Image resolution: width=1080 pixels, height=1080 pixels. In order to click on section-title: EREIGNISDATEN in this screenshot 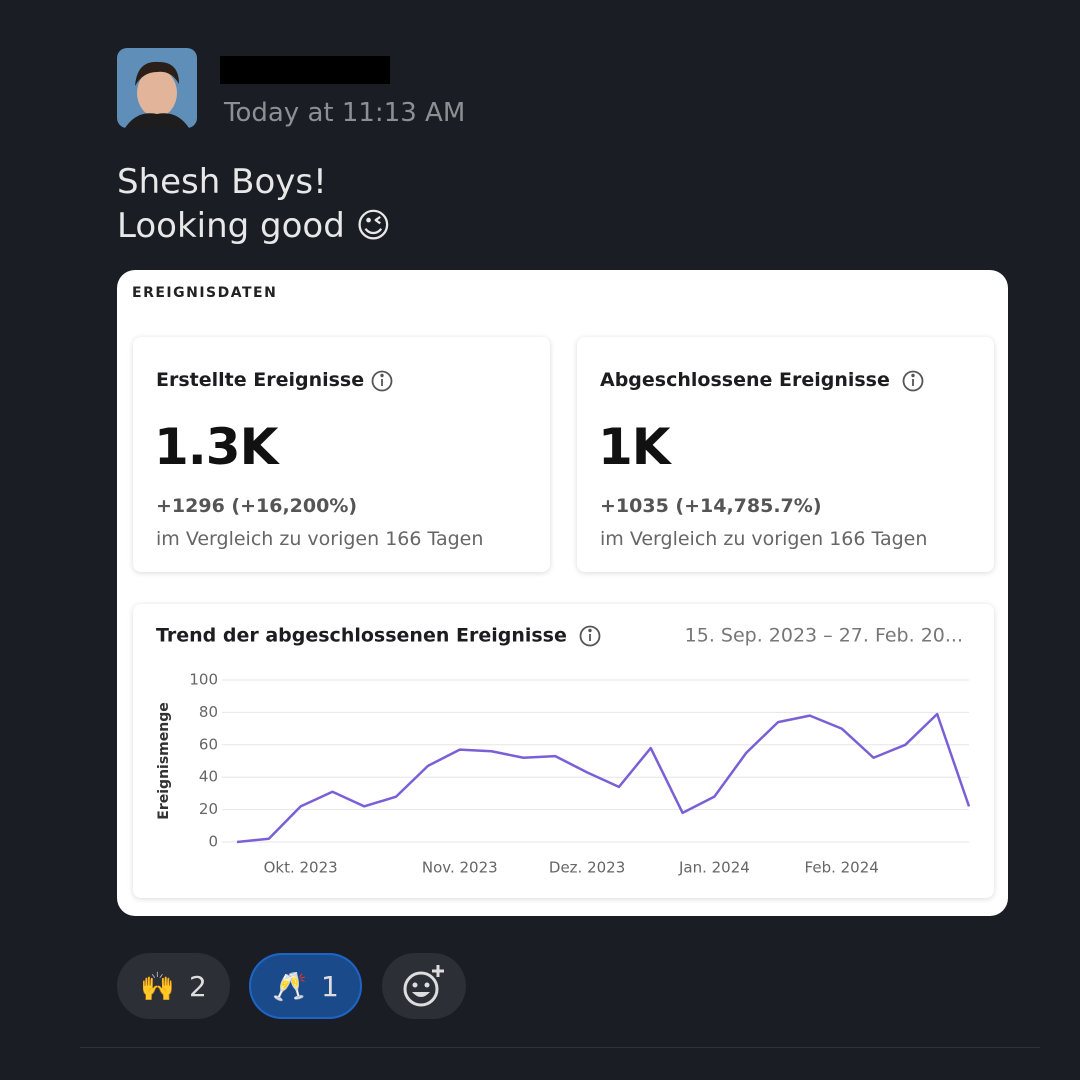, I will do `click(205, 293)`.